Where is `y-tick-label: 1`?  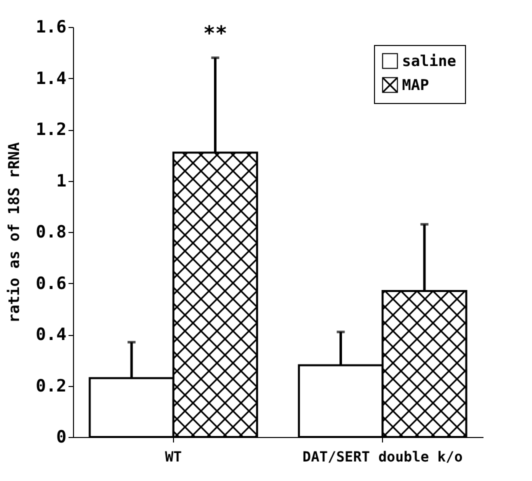
y-tick-label: 1 is located at coordinates (61, 181).